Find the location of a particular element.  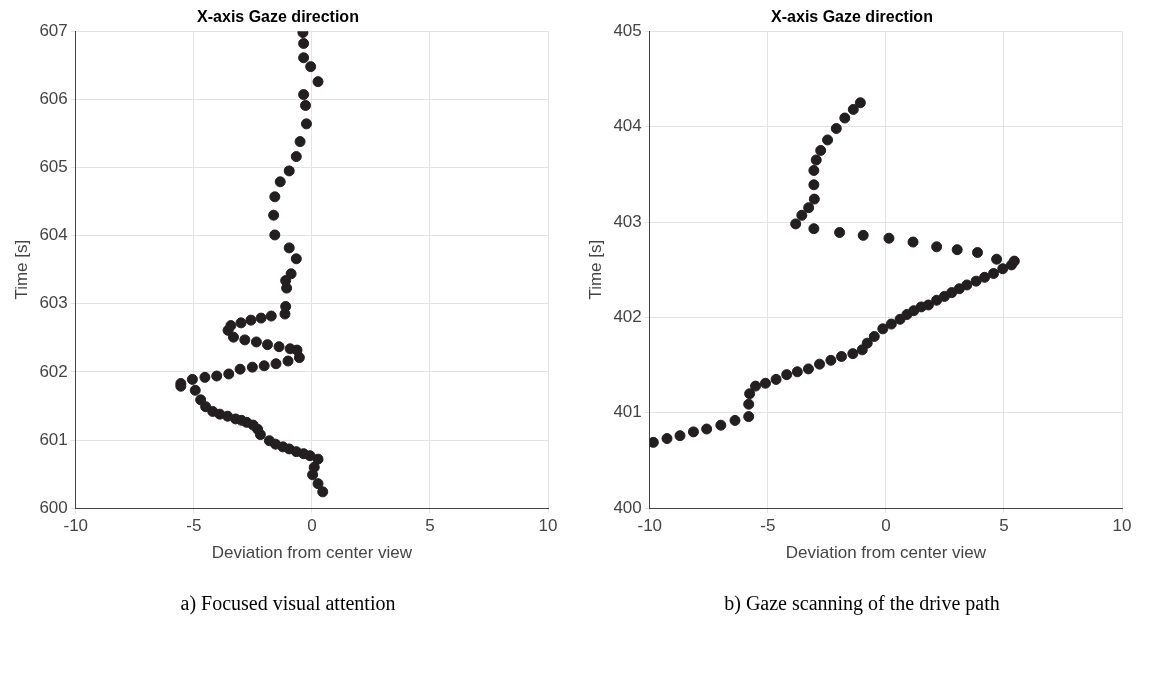

y-tick-label: 402 is located at coordinates (627, 317).